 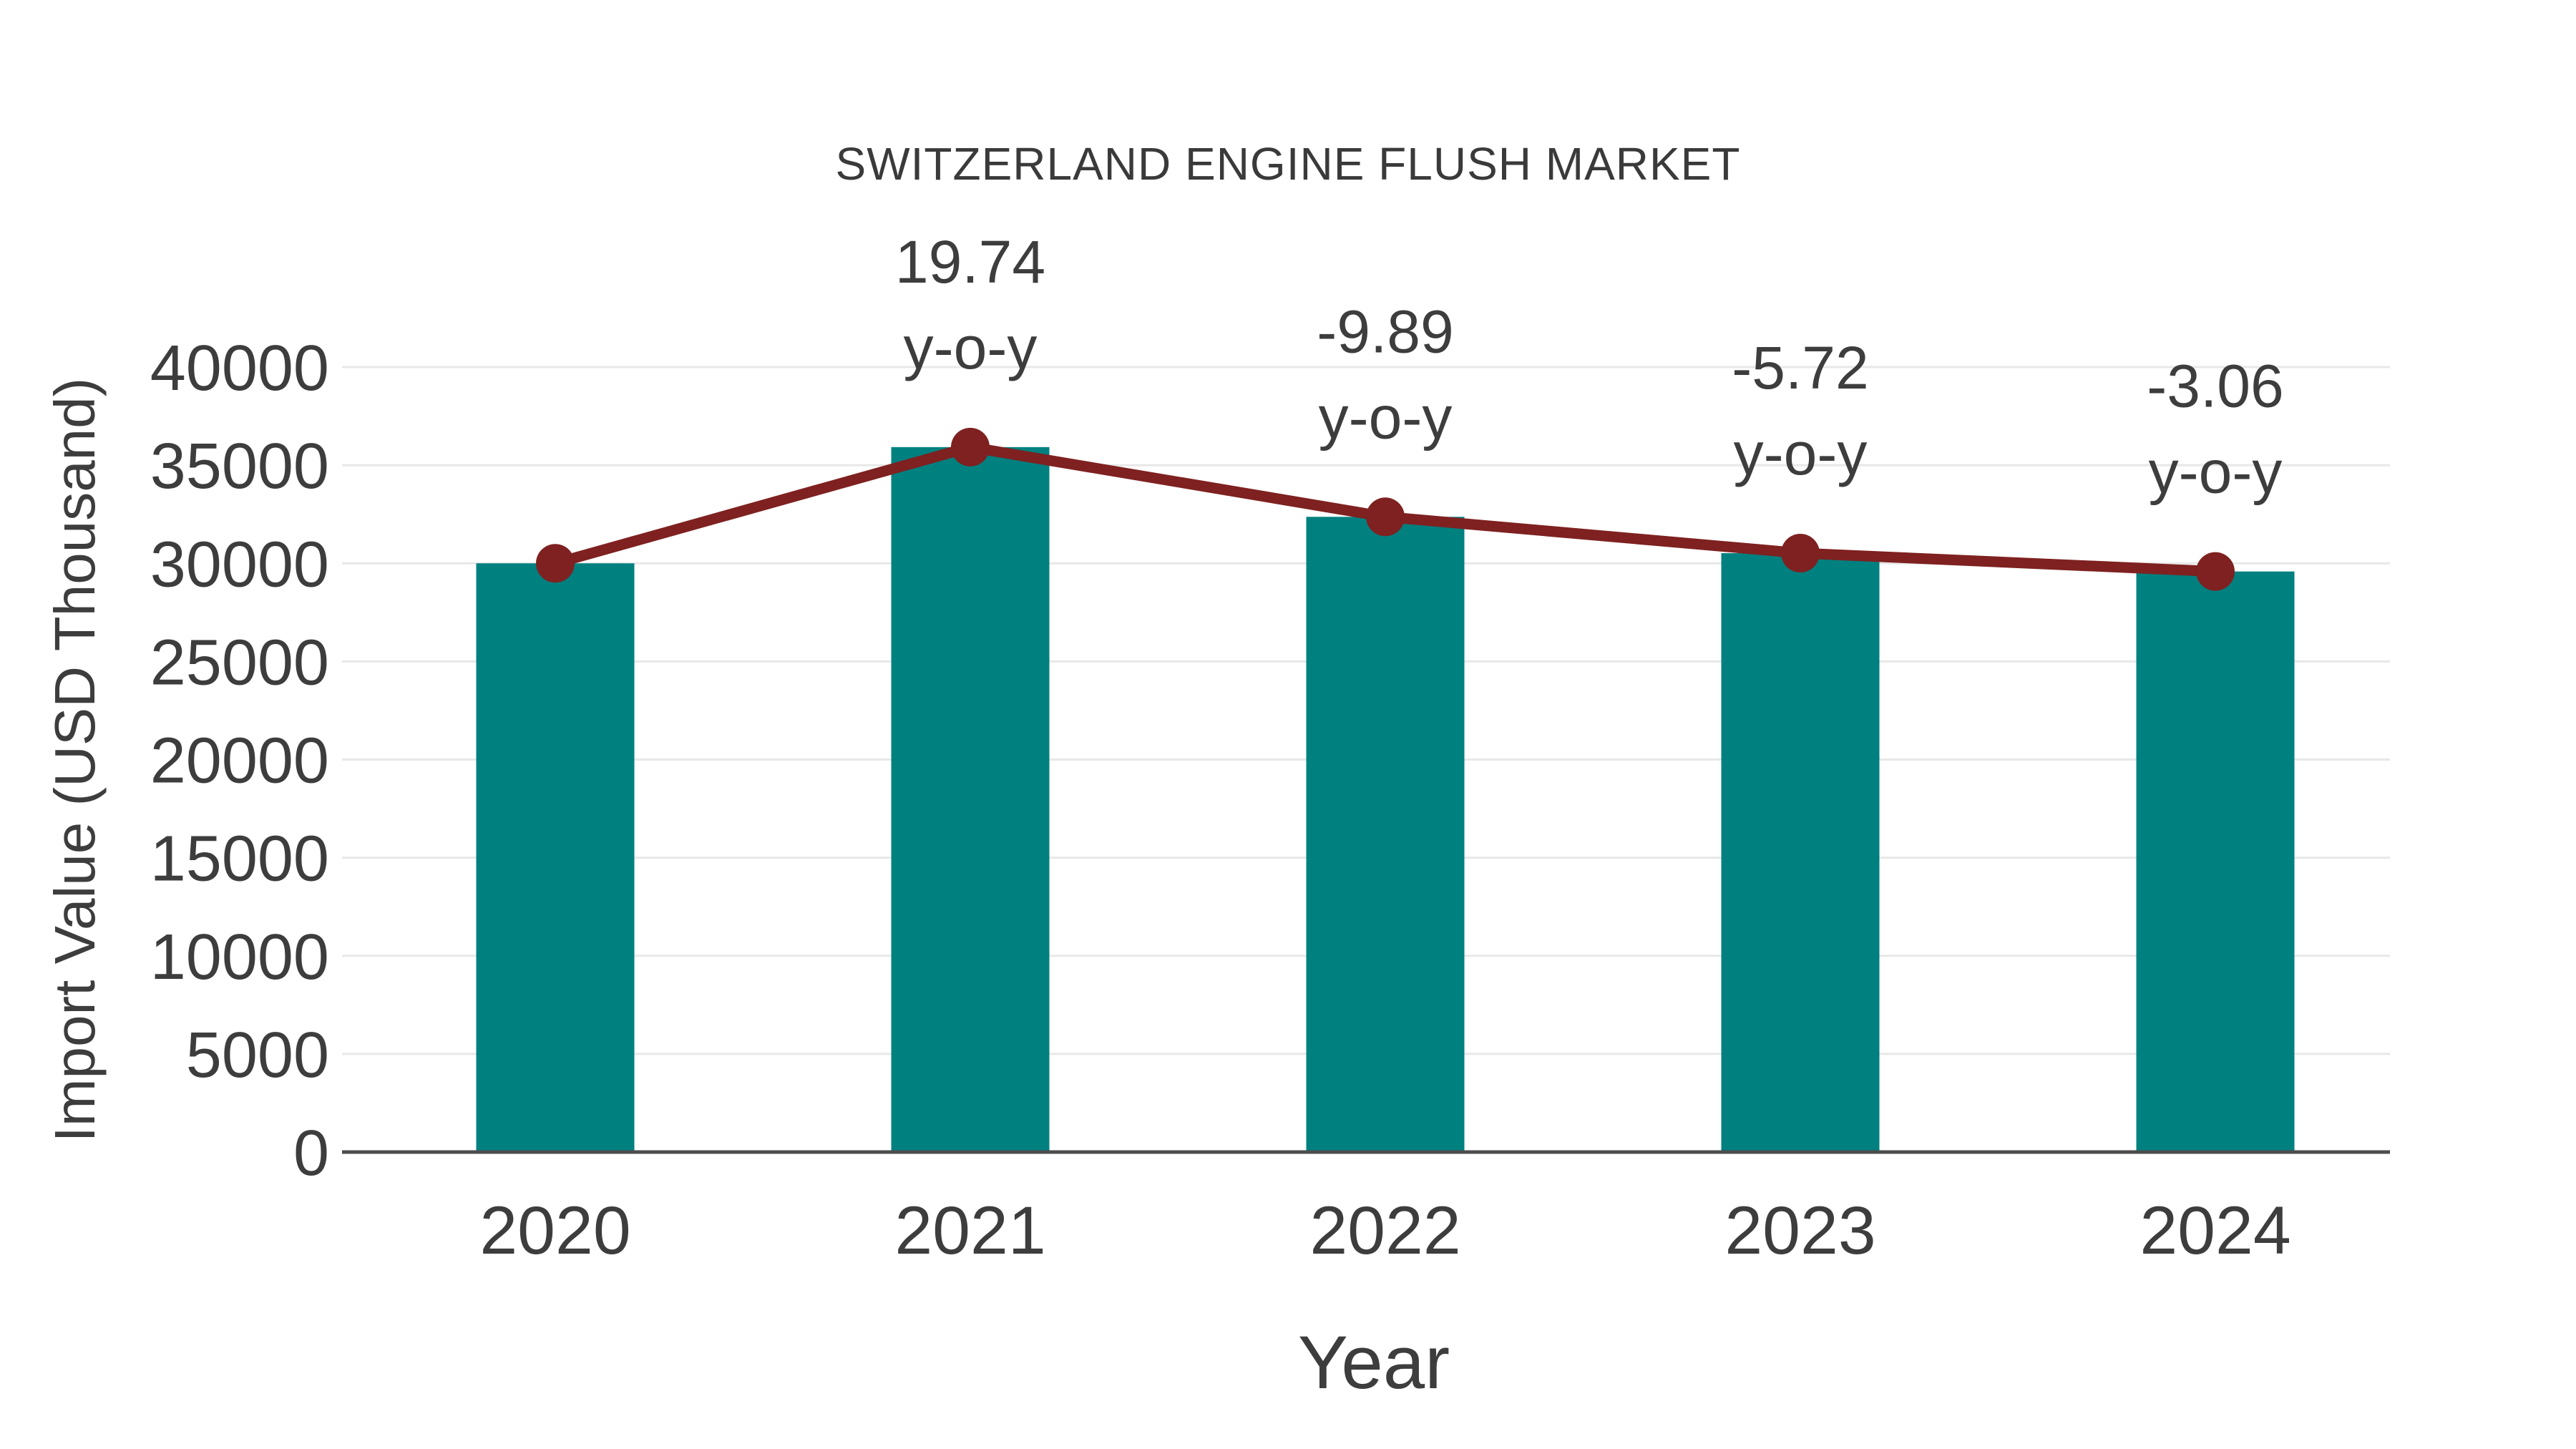 I want to click on data-labels: 19.74 y-o-y -9.89 y-o-y -5.72 y-o-y -3.06 y-o-y, so click(x=1589, y=367).